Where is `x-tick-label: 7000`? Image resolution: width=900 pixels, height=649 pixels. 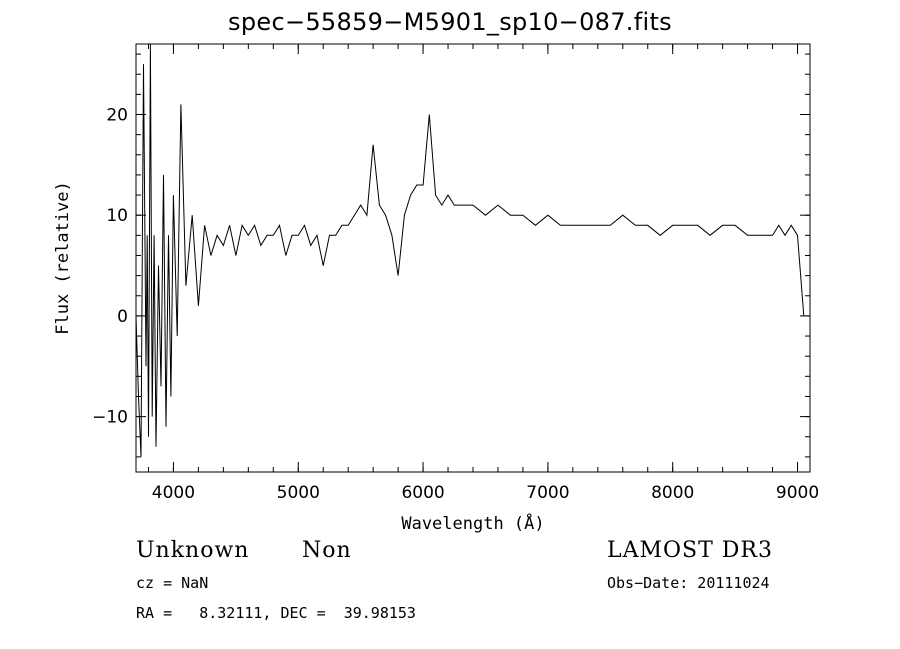 x-tick-label: 7000 is located at coordinates (547, 493).